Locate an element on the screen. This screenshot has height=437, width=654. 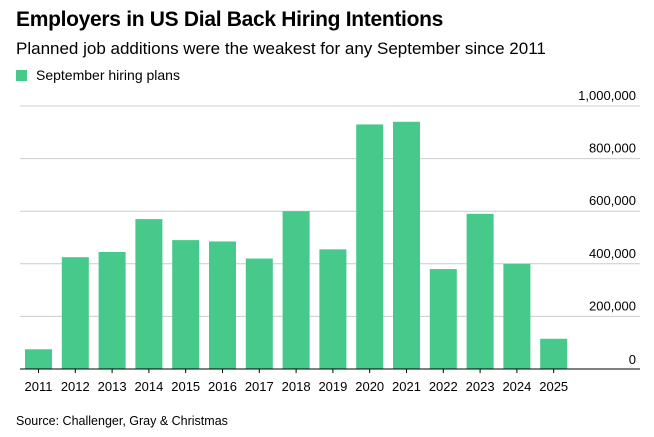
y-tick-label: 600,000 is located at coordinates (612, 200).